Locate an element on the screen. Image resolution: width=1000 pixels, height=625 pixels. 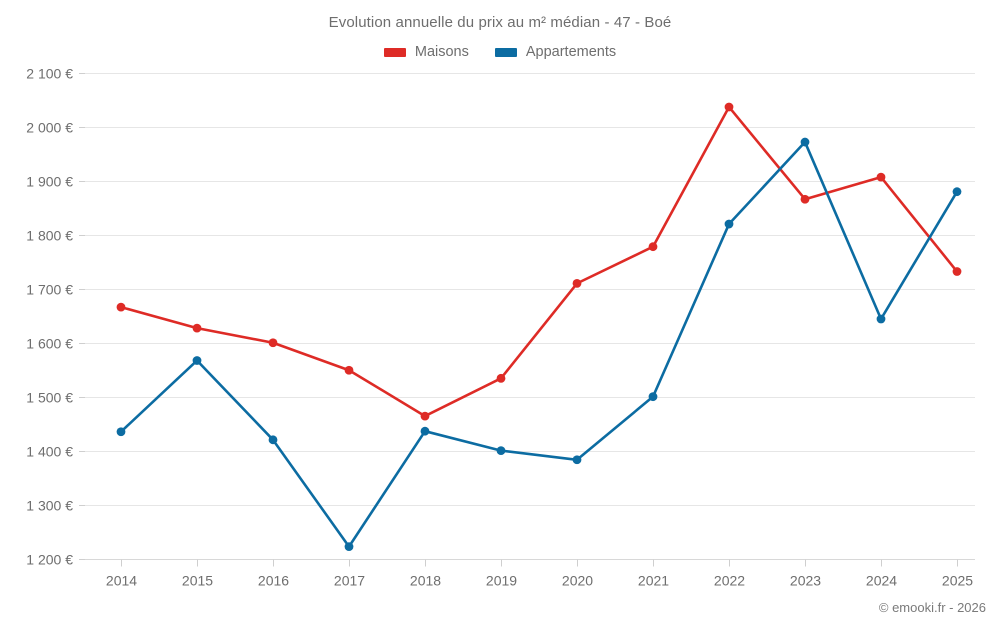
data-point-maisons-2025 is located at coordinates (957, 271).